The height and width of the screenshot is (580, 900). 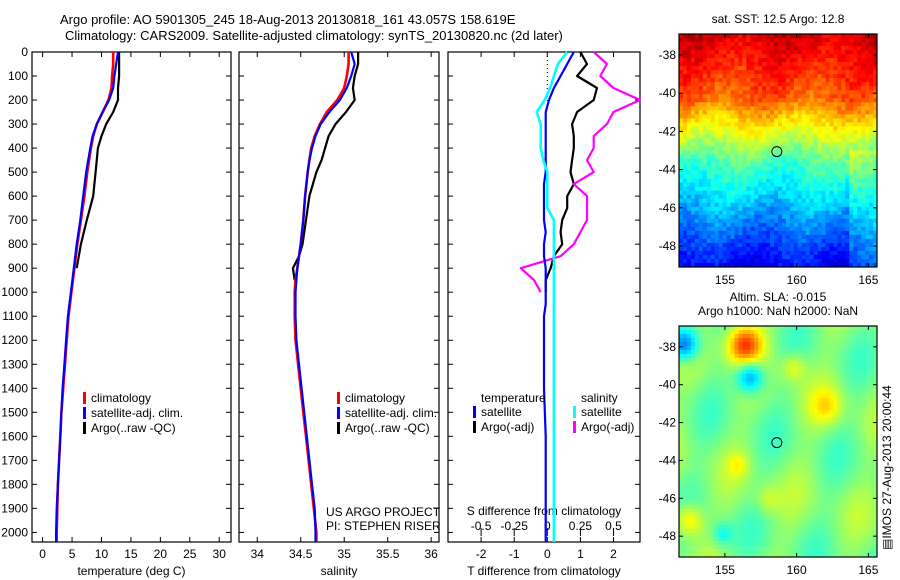 What do you see at coordinates (87, 296) in the screenshot?
I see `temperature-line-satellite-adj` at bounding box center [87, 296].